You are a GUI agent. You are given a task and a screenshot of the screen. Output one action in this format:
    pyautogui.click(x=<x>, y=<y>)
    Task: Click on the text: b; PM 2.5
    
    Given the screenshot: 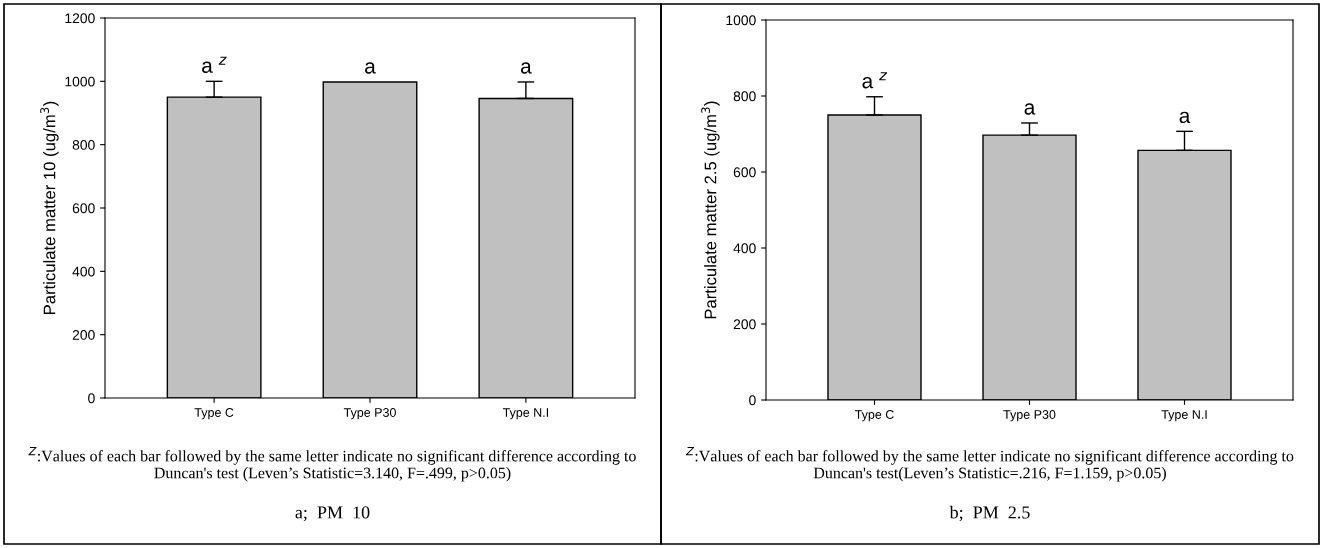 What is the action you would take?
    pyautogui.click(x=989, y=513)
    